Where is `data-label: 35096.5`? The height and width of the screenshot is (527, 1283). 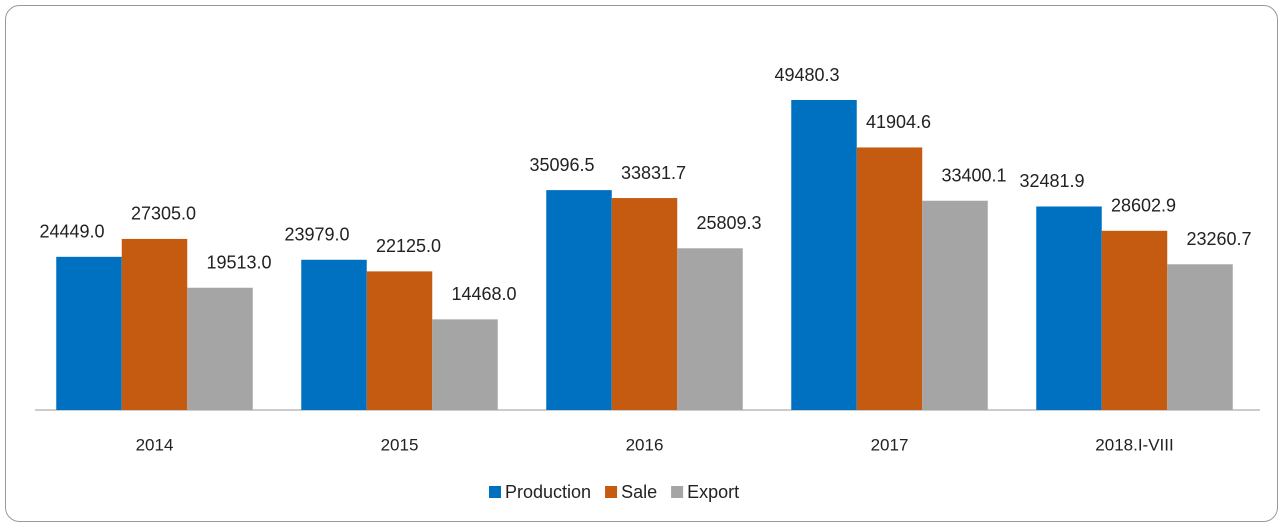
data-label: 35096.5 is located at coordinates (561, 165).